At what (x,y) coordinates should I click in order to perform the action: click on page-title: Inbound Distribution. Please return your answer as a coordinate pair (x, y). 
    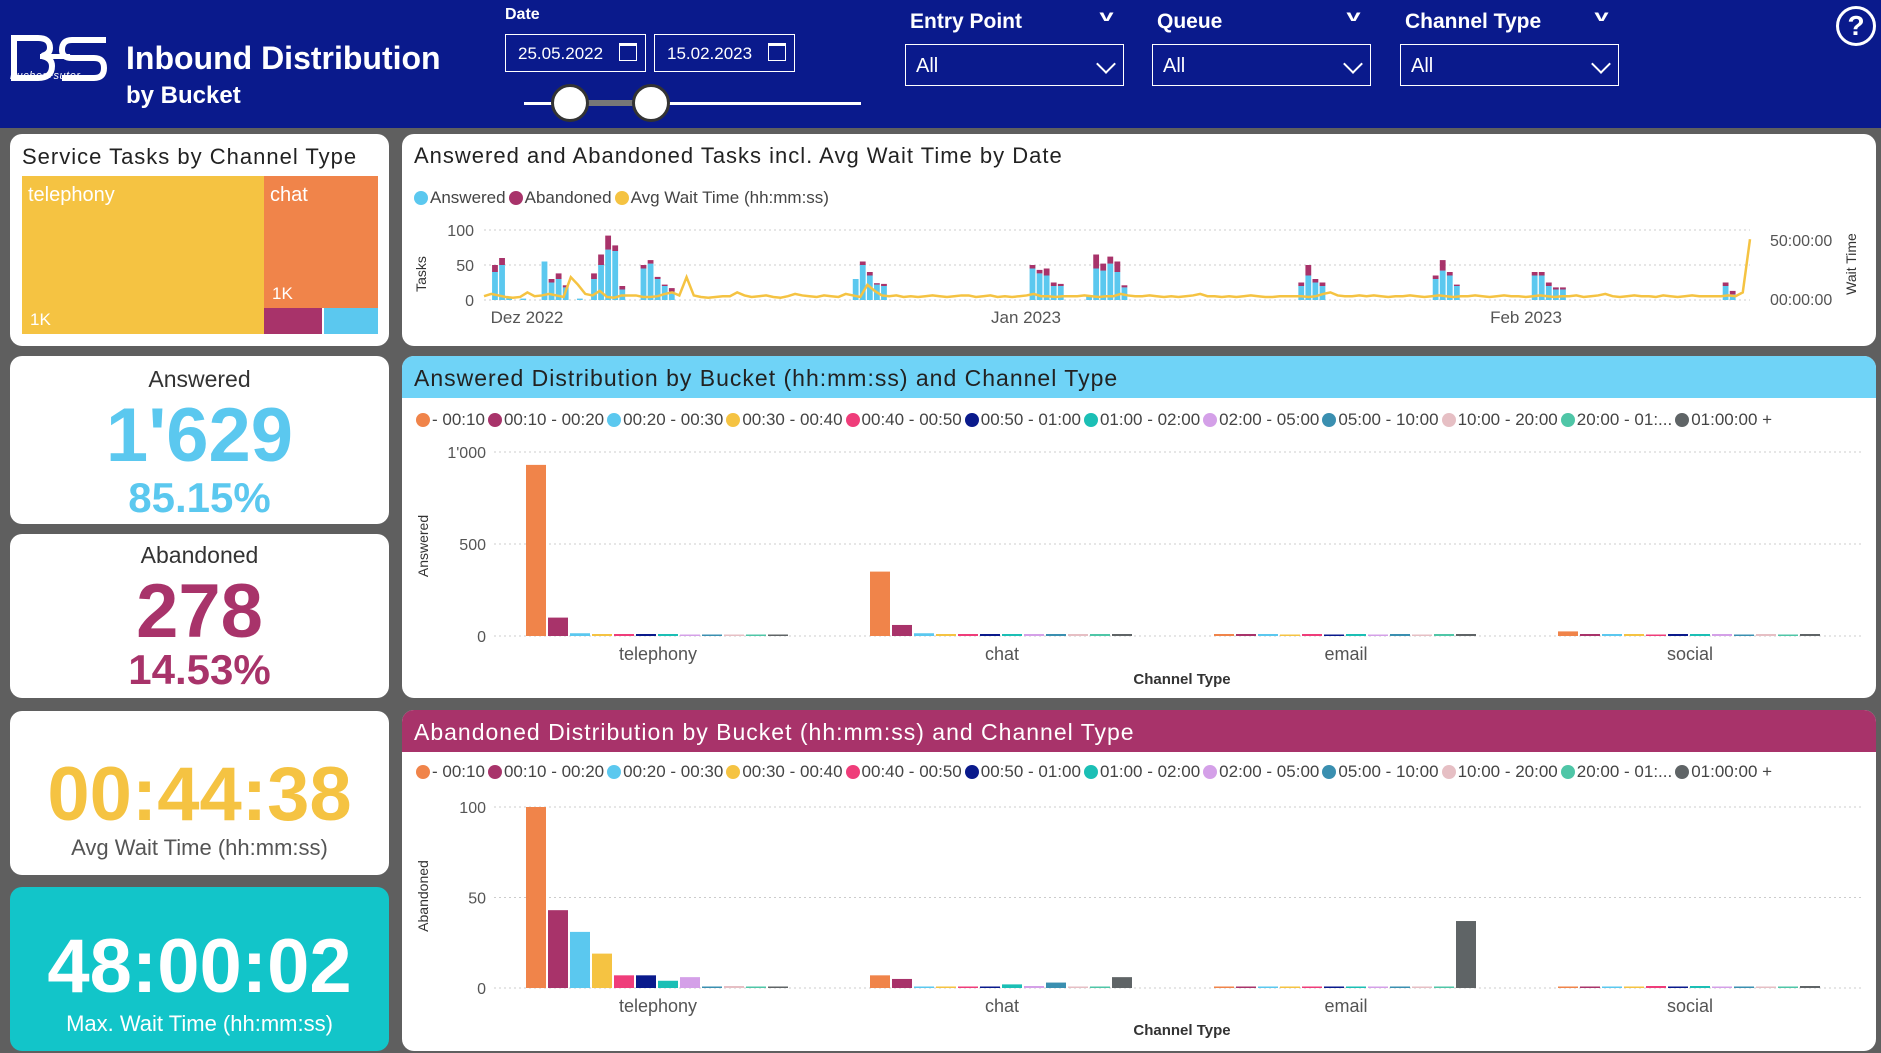
    Looking at the image, I should click on (283, 58).